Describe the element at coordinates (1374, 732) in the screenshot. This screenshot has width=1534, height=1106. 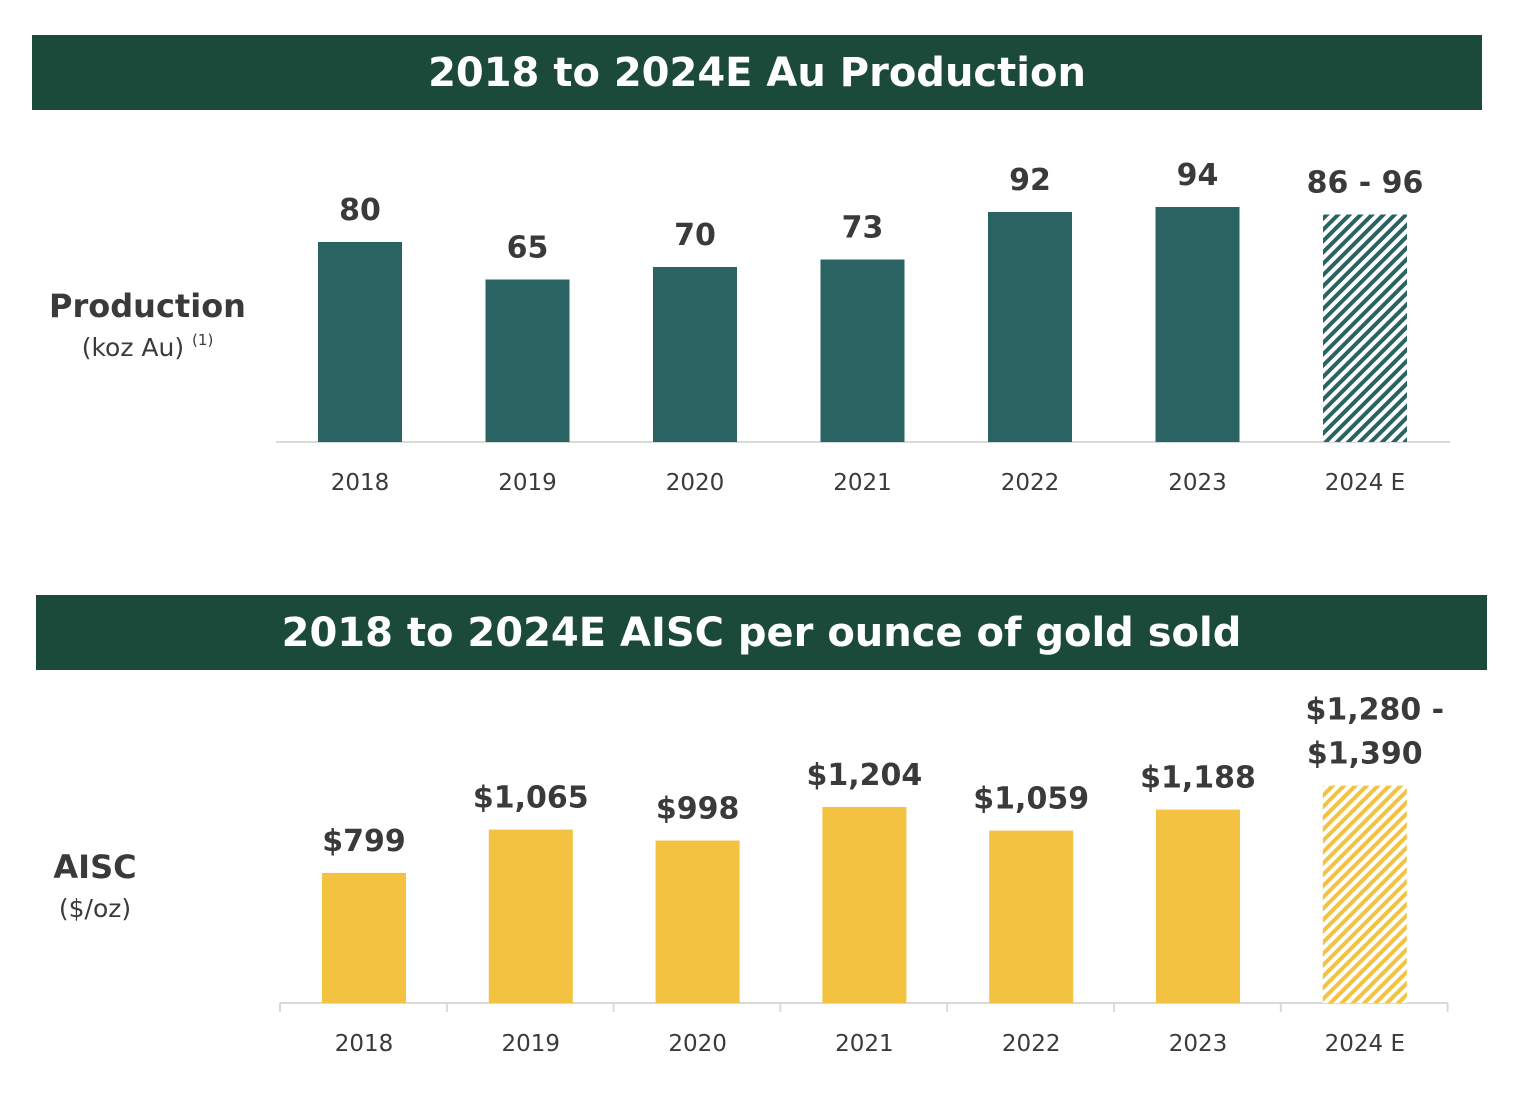
I see `aisc-data-label: $1,280 -$1,390` at that location.